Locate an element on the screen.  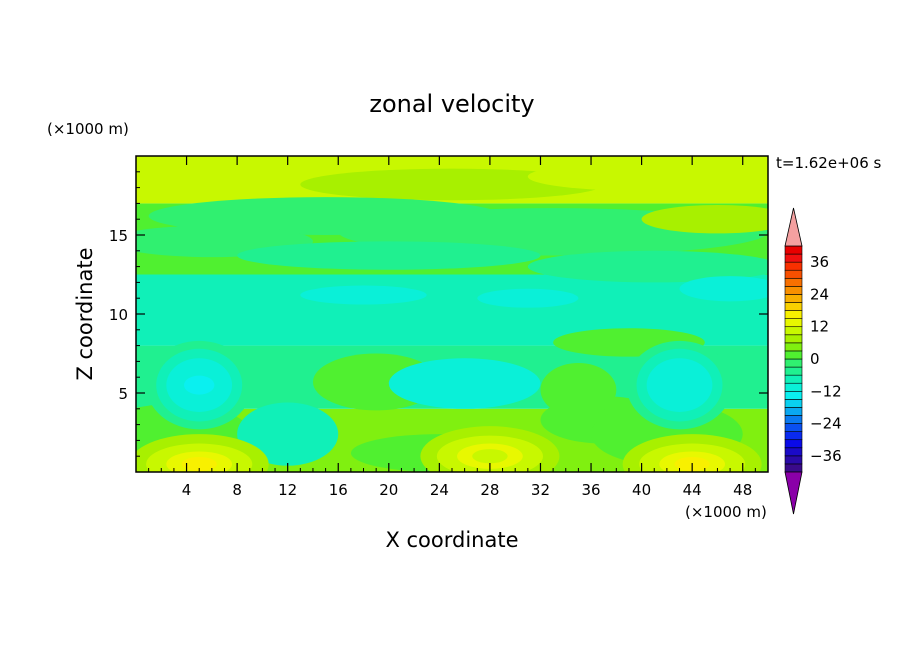
y-tick-label: 15 is located at coordinates (118, 236).